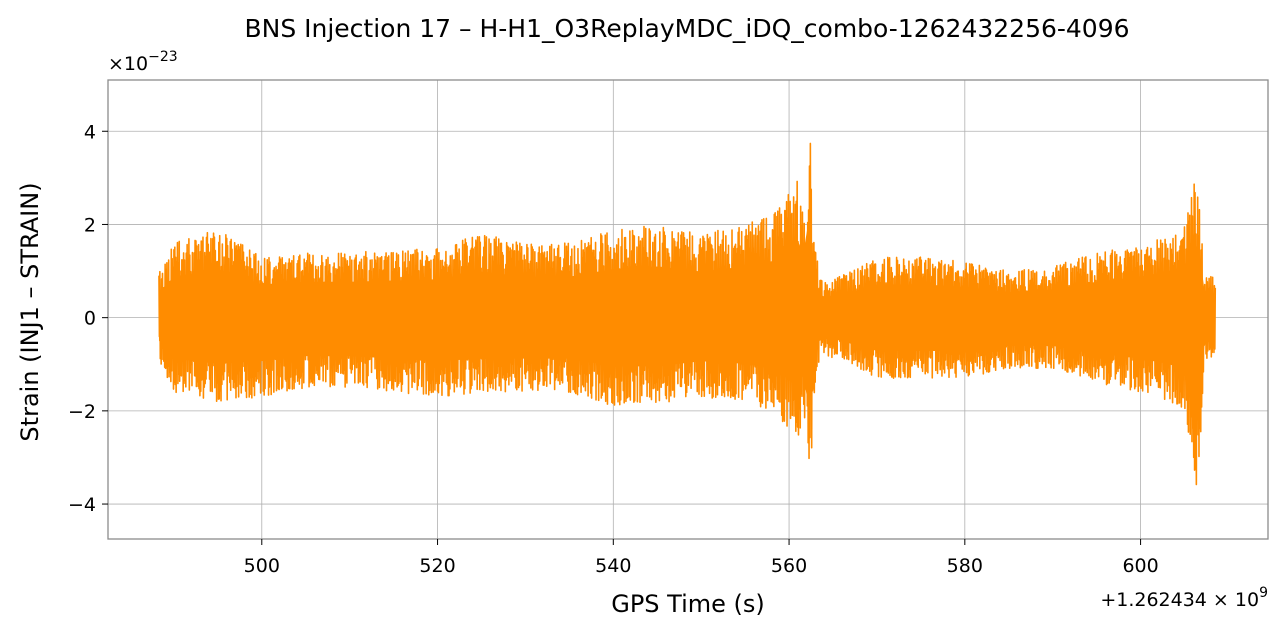  Describe the element at coordinates (1263, 593) in the screenshot. I see `x-offset-exponent: 9` at that location.